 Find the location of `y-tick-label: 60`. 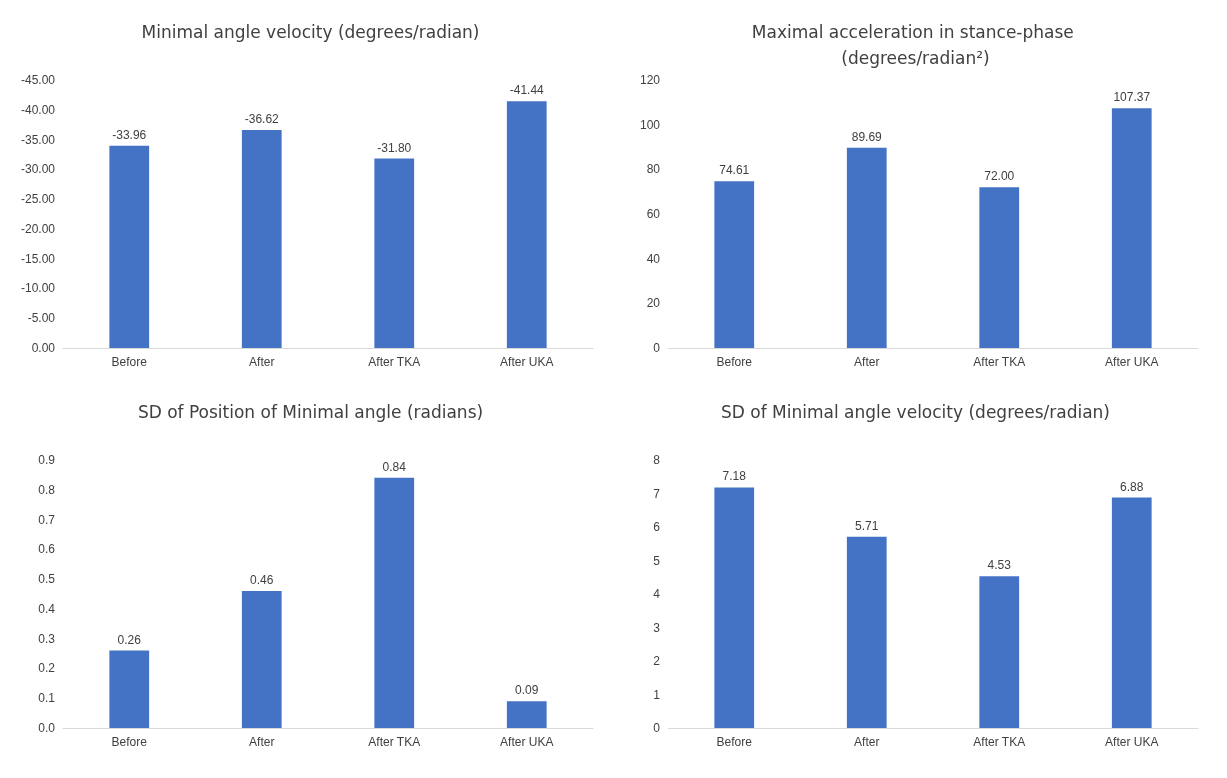

y-tick-label: 60 is located at coordinates (653, 214).